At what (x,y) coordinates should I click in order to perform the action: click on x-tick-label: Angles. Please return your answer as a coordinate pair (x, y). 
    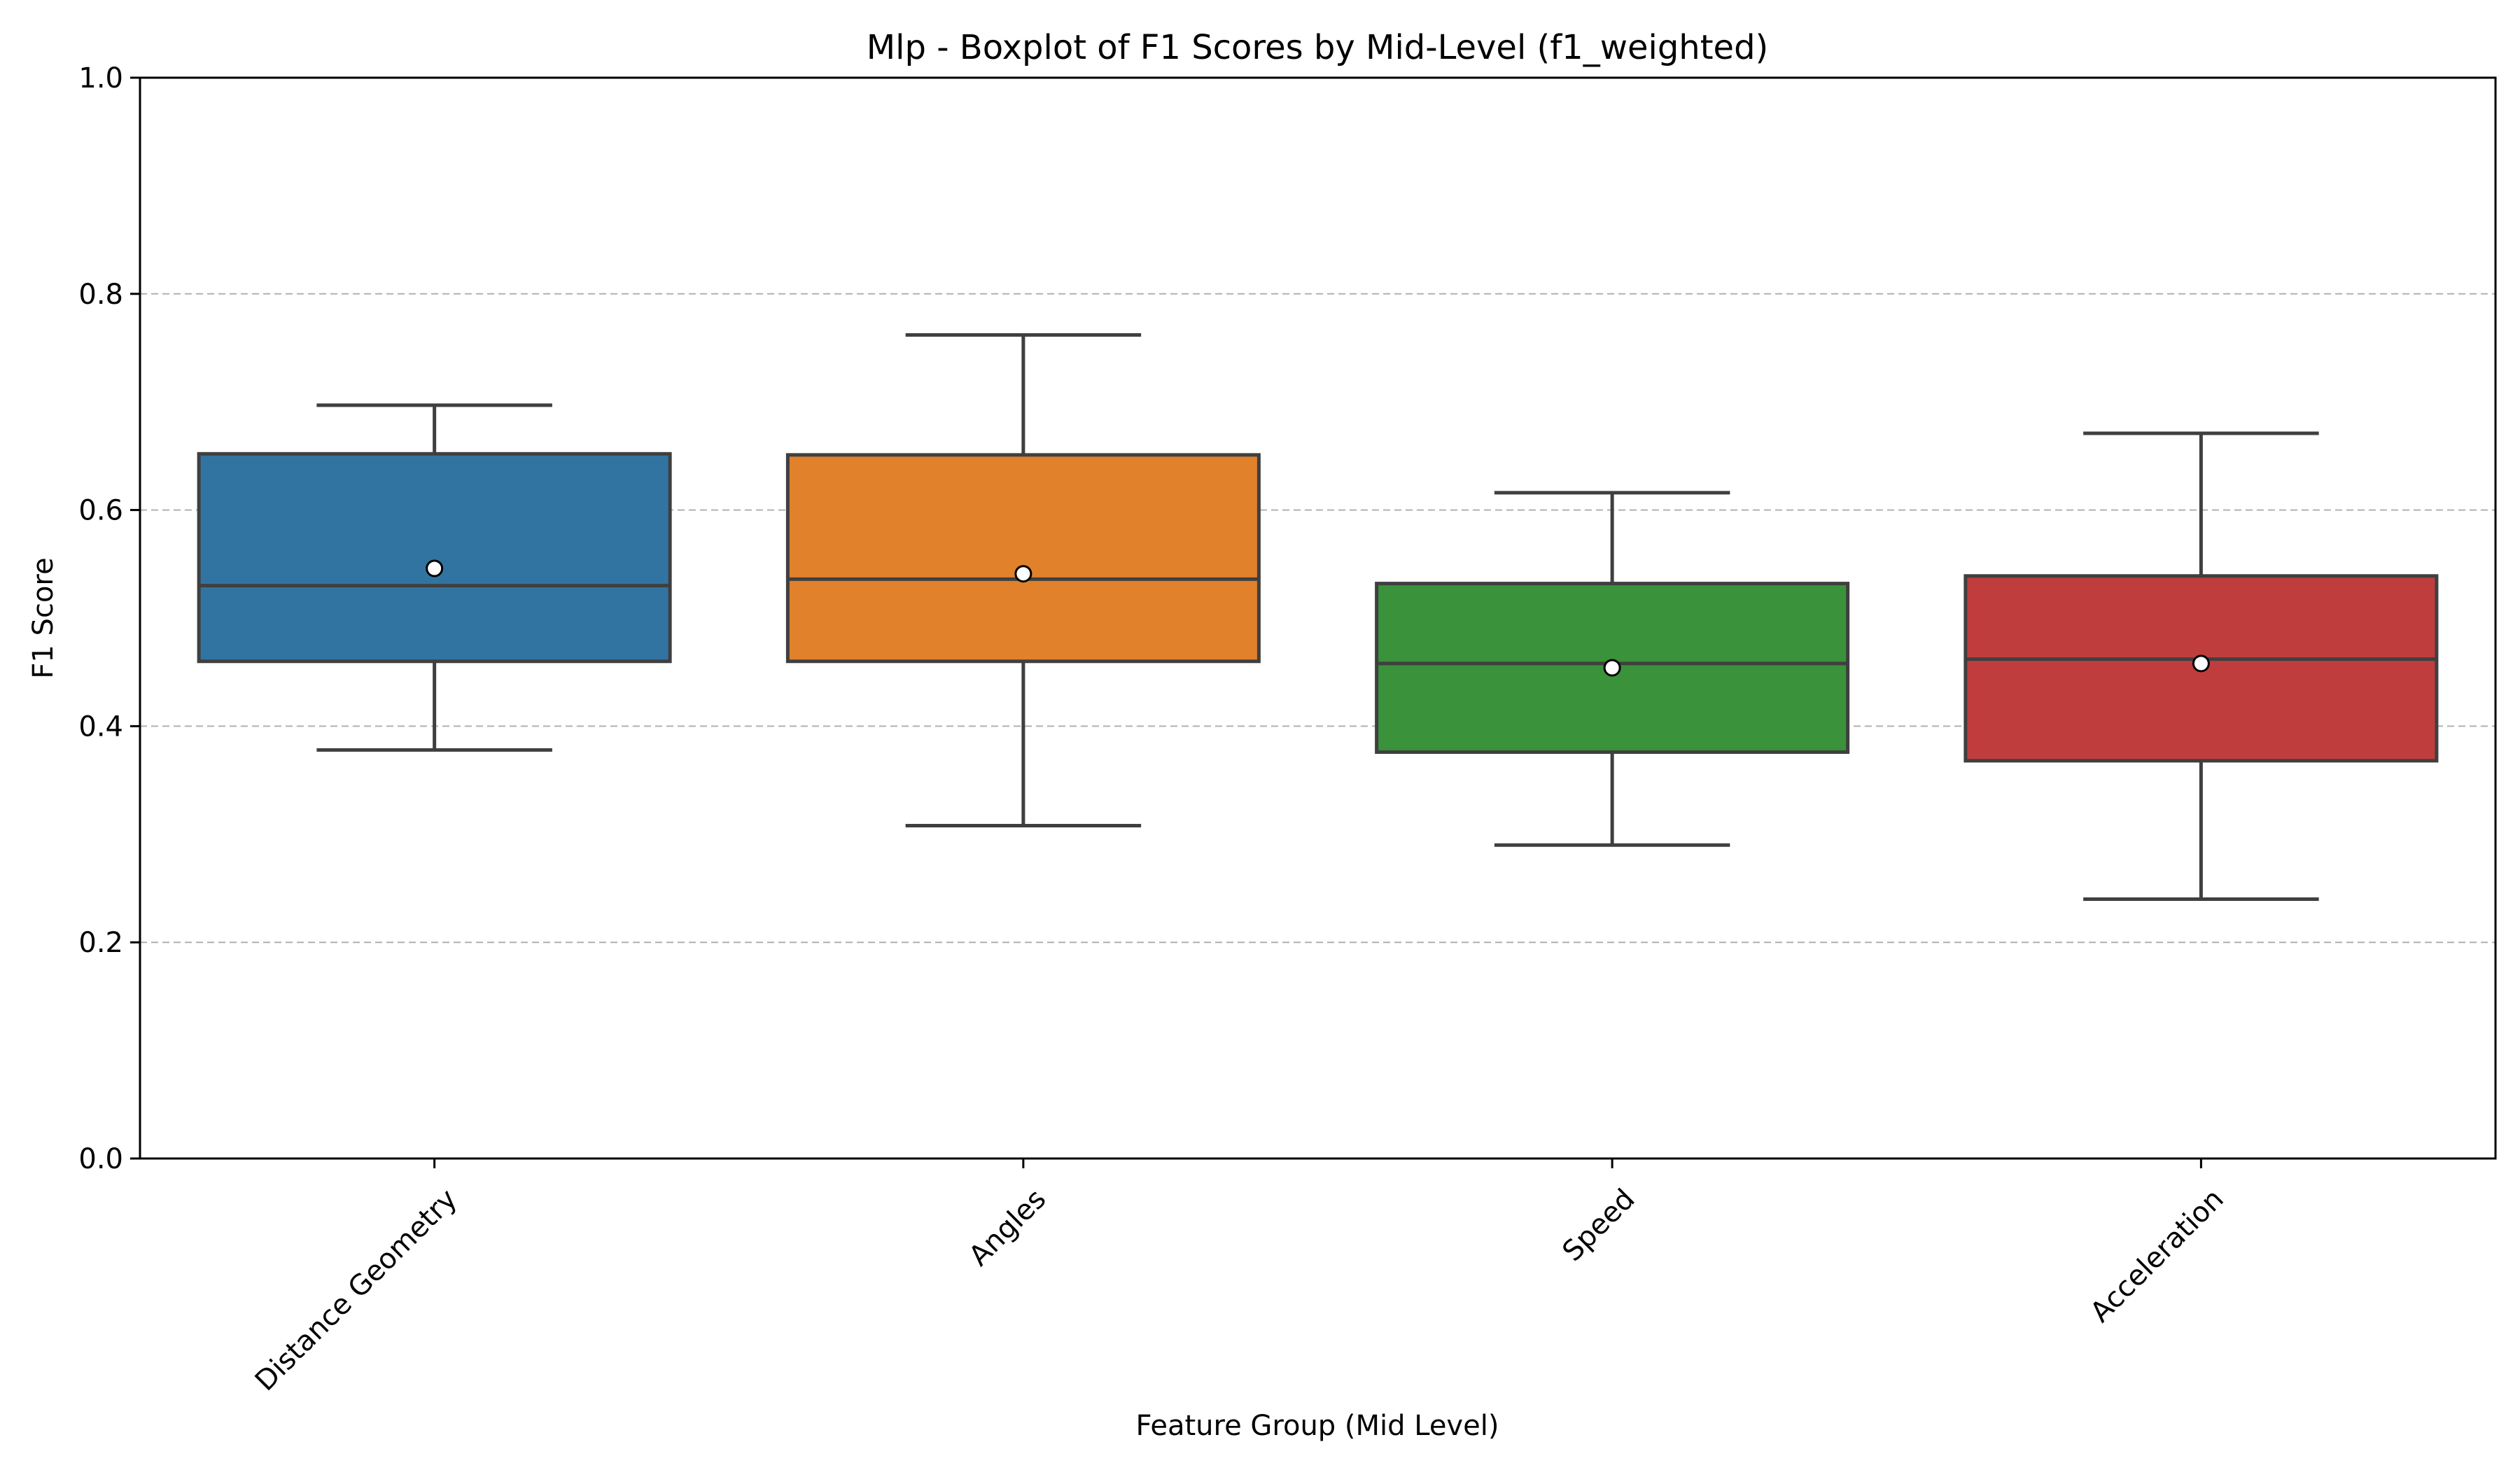
    Looking at the image, I should click on (1008, 1228).